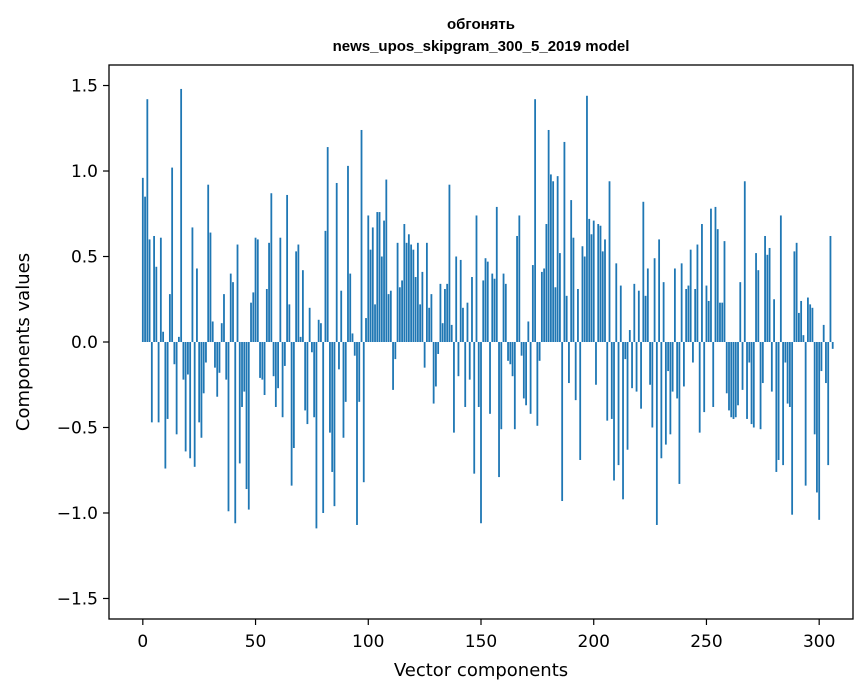  Describe the element at coordinates (83, 343) in the screenshot. I see `y-axis-ticks: 1.5 1.0 0.5 0.0 −0.5 −1.0 −1.5` at that location.